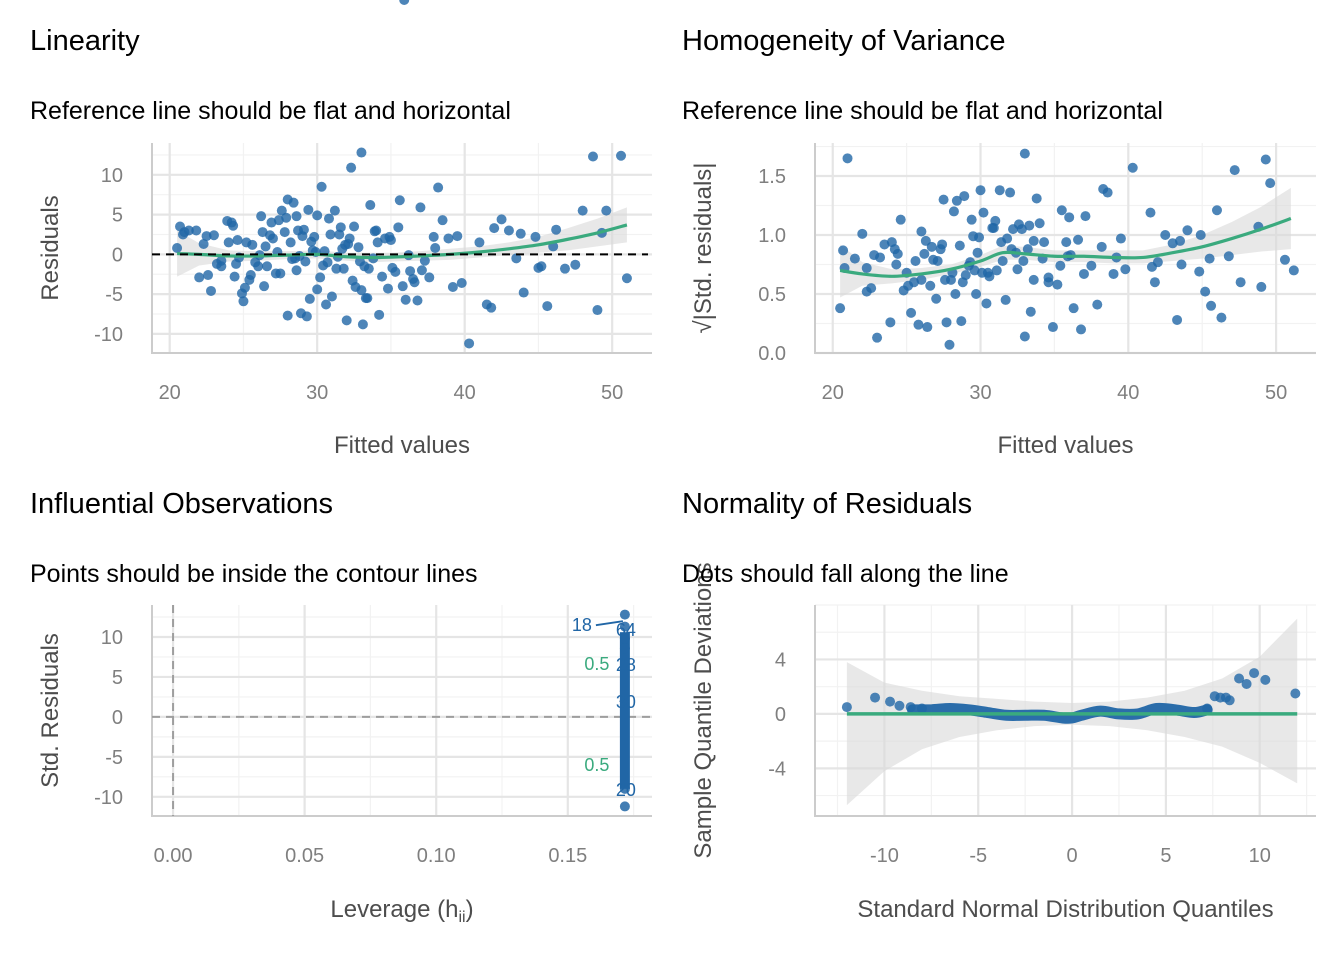 The image size is (1344, 960). Describe the element at coordinates (582, 625) in the screenshot. I see `point-label: 18` at that location.